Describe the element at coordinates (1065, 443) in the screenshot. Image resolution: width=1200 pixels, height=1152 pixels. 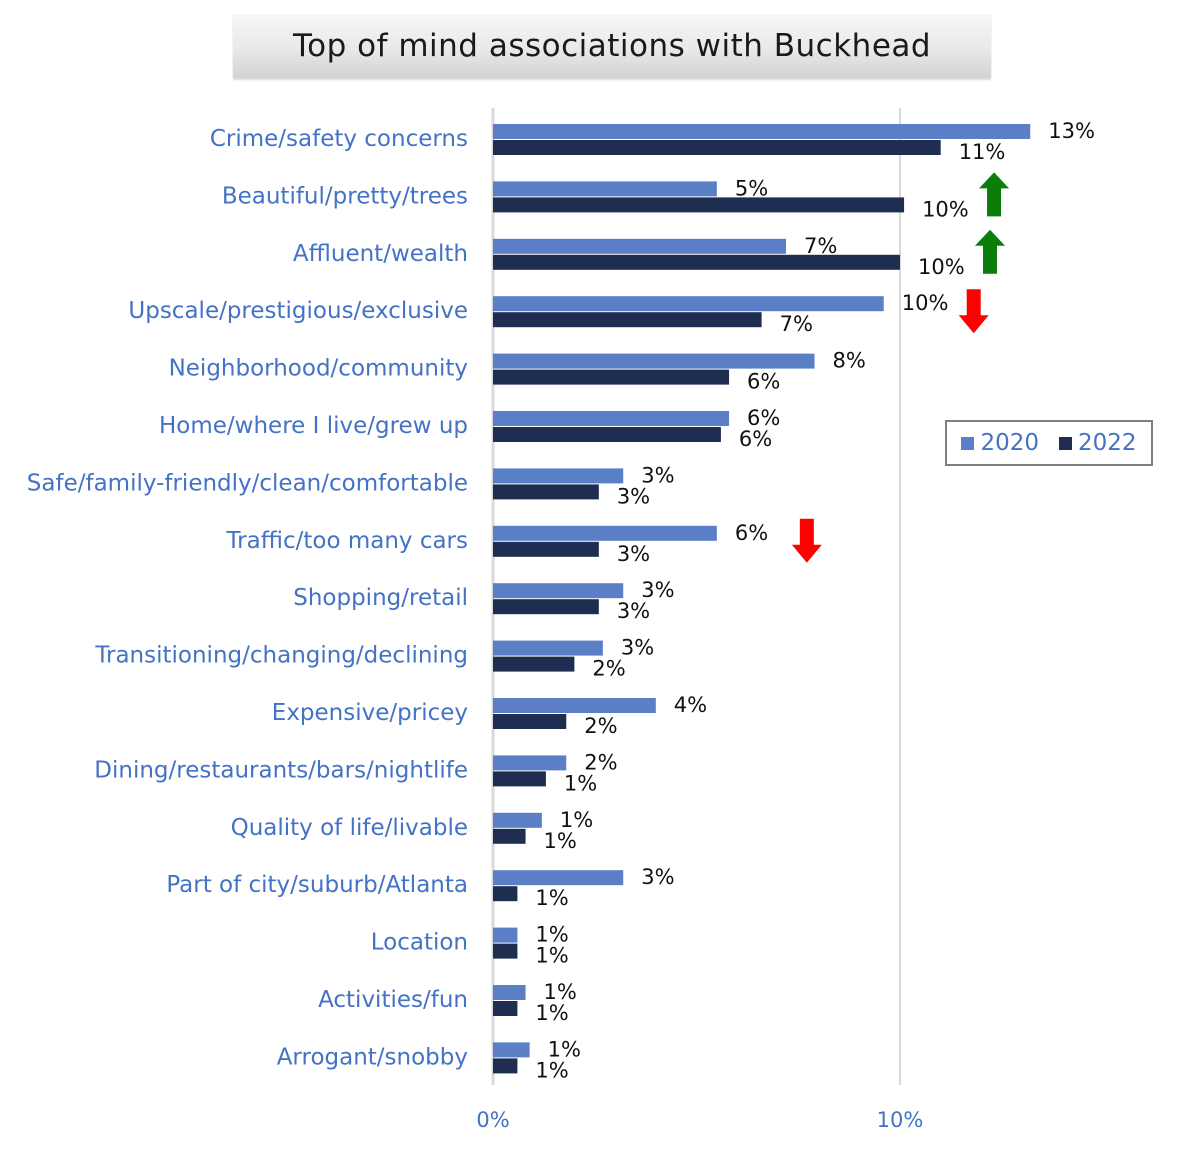
I see `legend-swatch-2022` at that location.